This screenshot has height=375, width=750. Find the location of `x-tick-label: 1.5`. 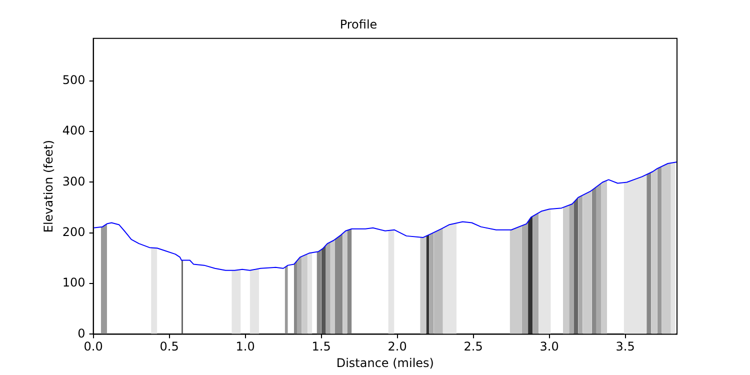

x-tick-label: 1.5 is located at coordinates (321, 347).